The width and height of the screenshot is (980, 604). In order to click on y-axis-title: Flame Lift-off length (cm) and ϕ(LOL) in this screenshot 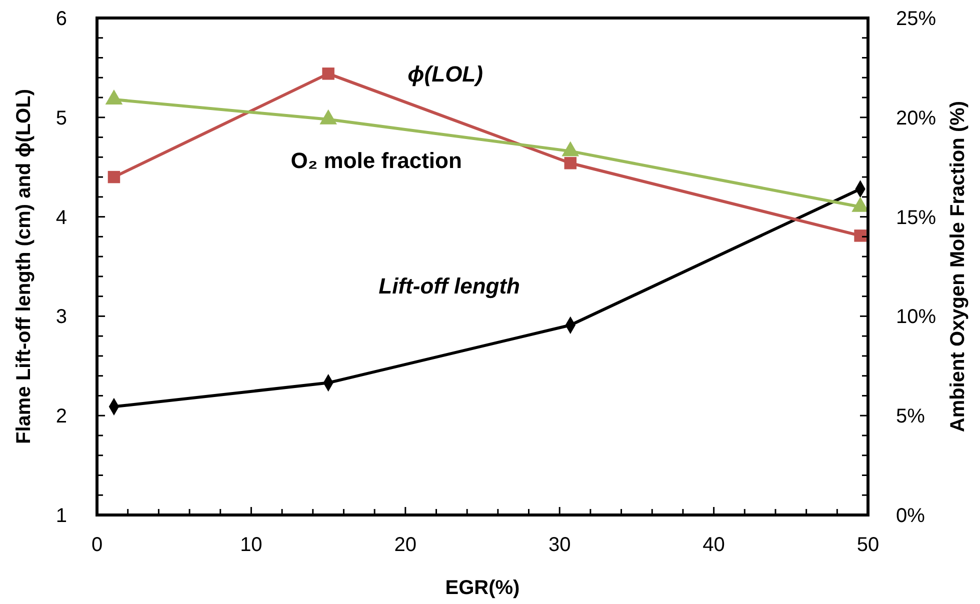, I will do `click(24, 266)`.